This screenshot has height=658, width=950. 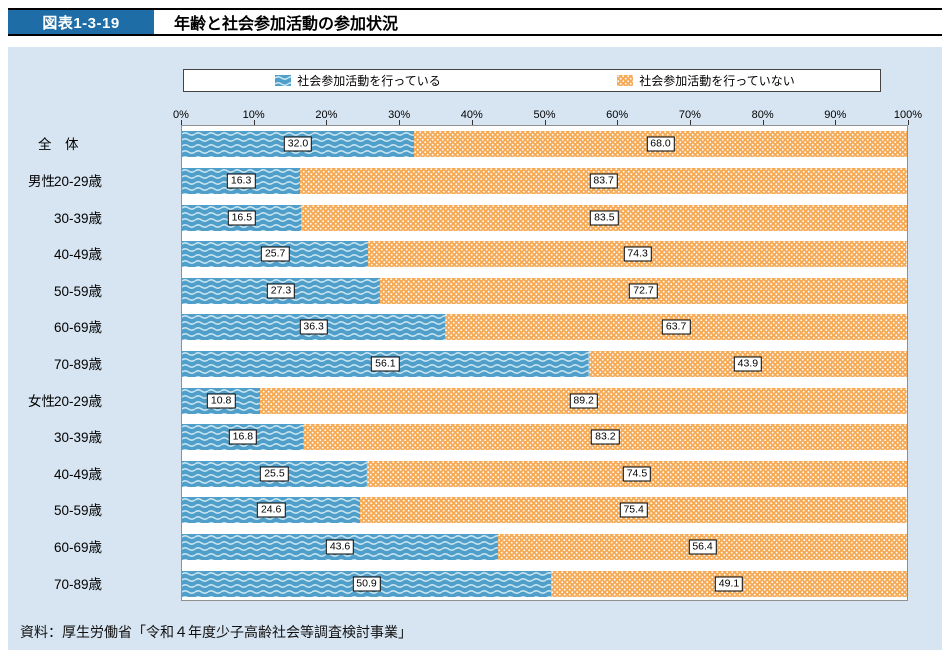 What do you see at coordinates (253, 115) in the screenshot?
I see `axis-tick-label: 10%` at bounding box center [253, 115].